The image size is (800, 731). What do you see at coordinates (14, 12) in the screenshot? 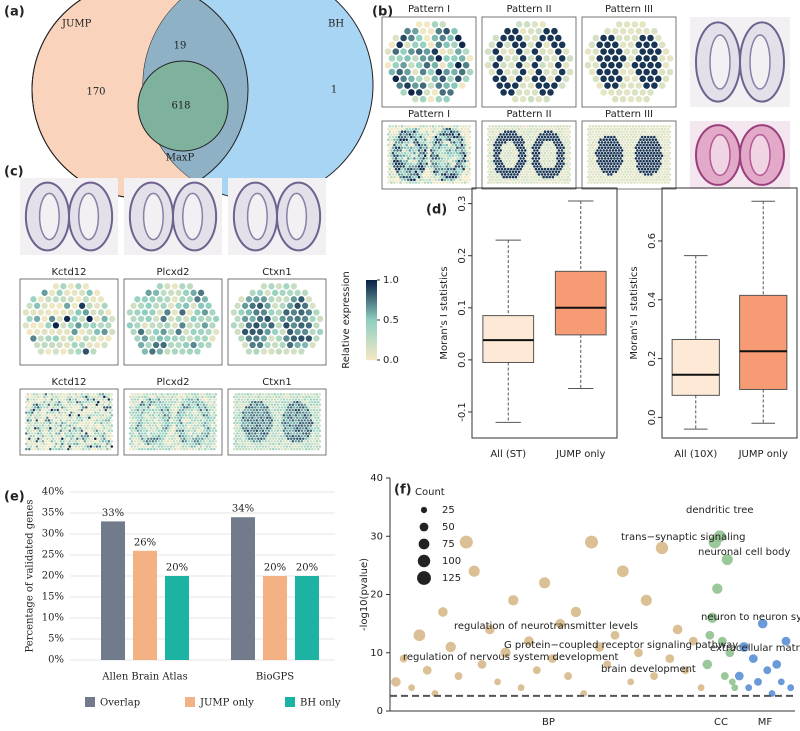
I see `panel-label: (a)` at bounding box center [14, 12].